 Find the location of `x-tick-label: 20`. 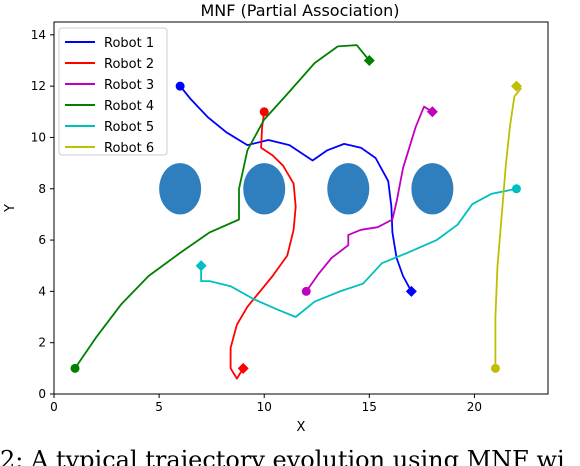

x-tick-label: 20 is located at coordinates (474, 407).